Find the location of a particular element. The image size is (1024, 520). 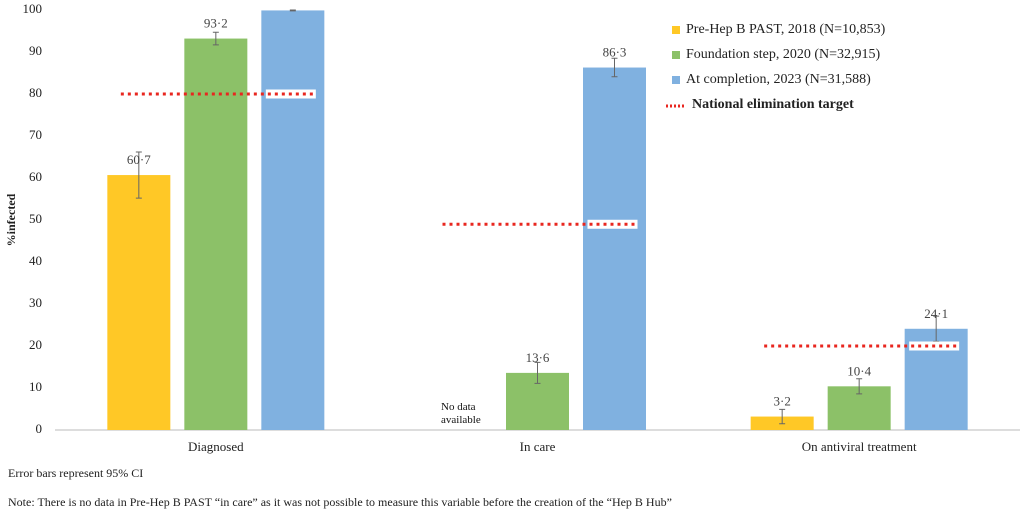

y-tick-label: 10 is located at coordinates (35, 386).